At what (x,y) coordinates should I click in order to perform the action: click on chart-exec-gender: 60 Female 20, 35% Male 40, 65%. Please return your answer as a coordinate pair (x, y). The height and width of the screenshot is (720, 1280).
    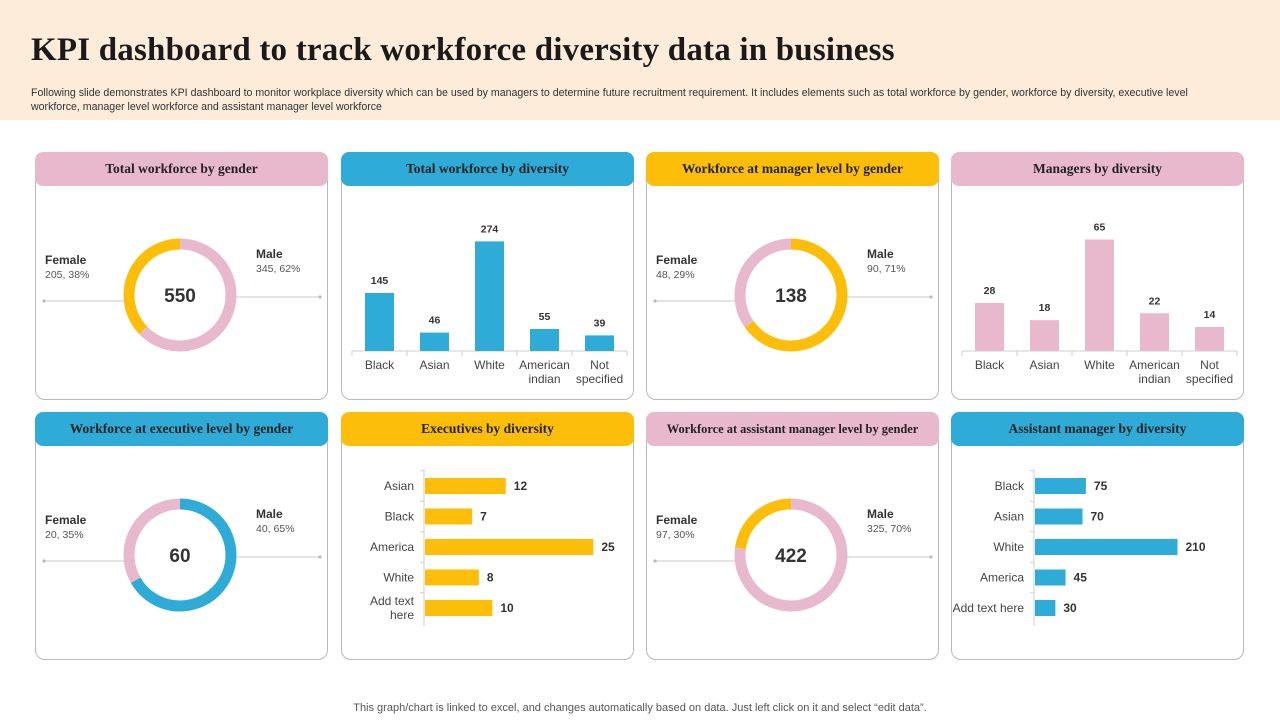
    Looking at the image, I should click on (182, 554).